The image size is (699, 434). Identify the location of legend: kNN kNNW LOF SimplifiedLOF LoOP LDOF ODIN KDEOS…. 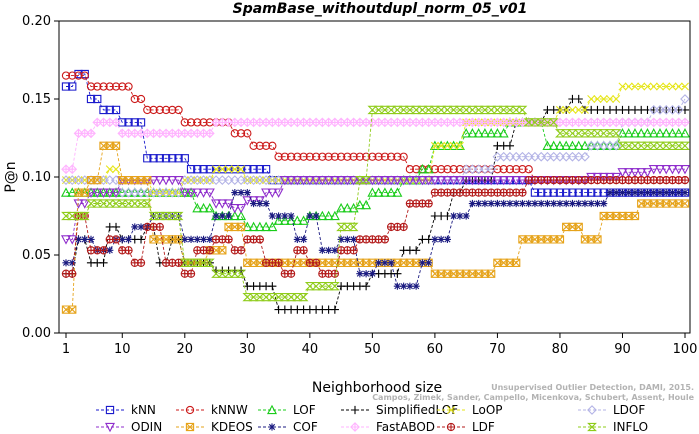
(372, 418).